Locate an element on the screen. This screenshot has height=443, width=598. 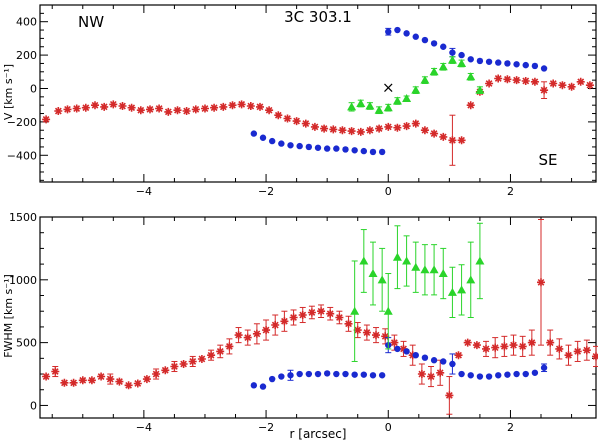
x-axis-label: r [arcsec] is located at coordinates (318, 434).